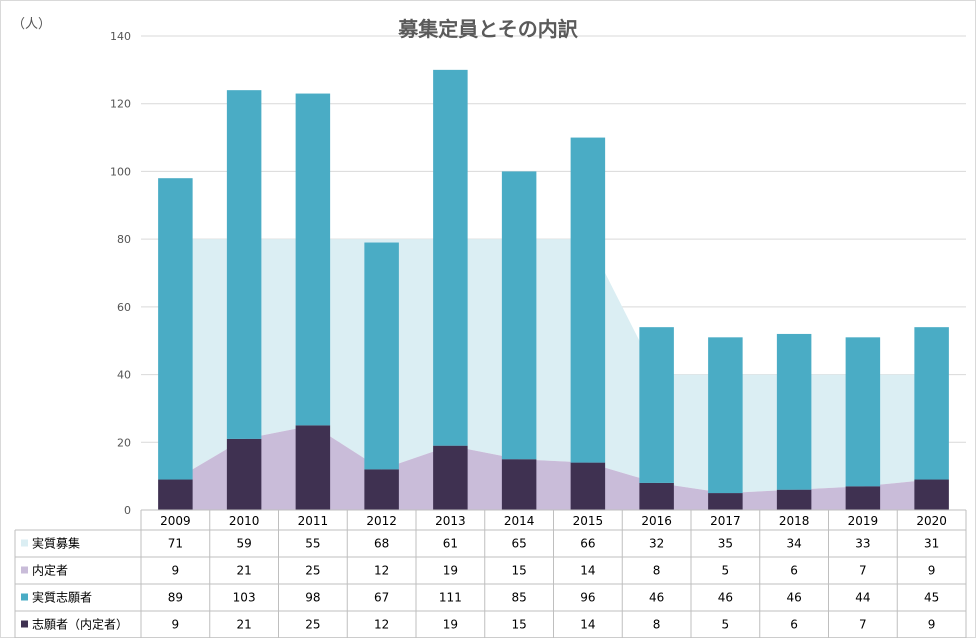 The image size is (976, 638). I want to click on x-tick-label: 2015, so click(588, 521).